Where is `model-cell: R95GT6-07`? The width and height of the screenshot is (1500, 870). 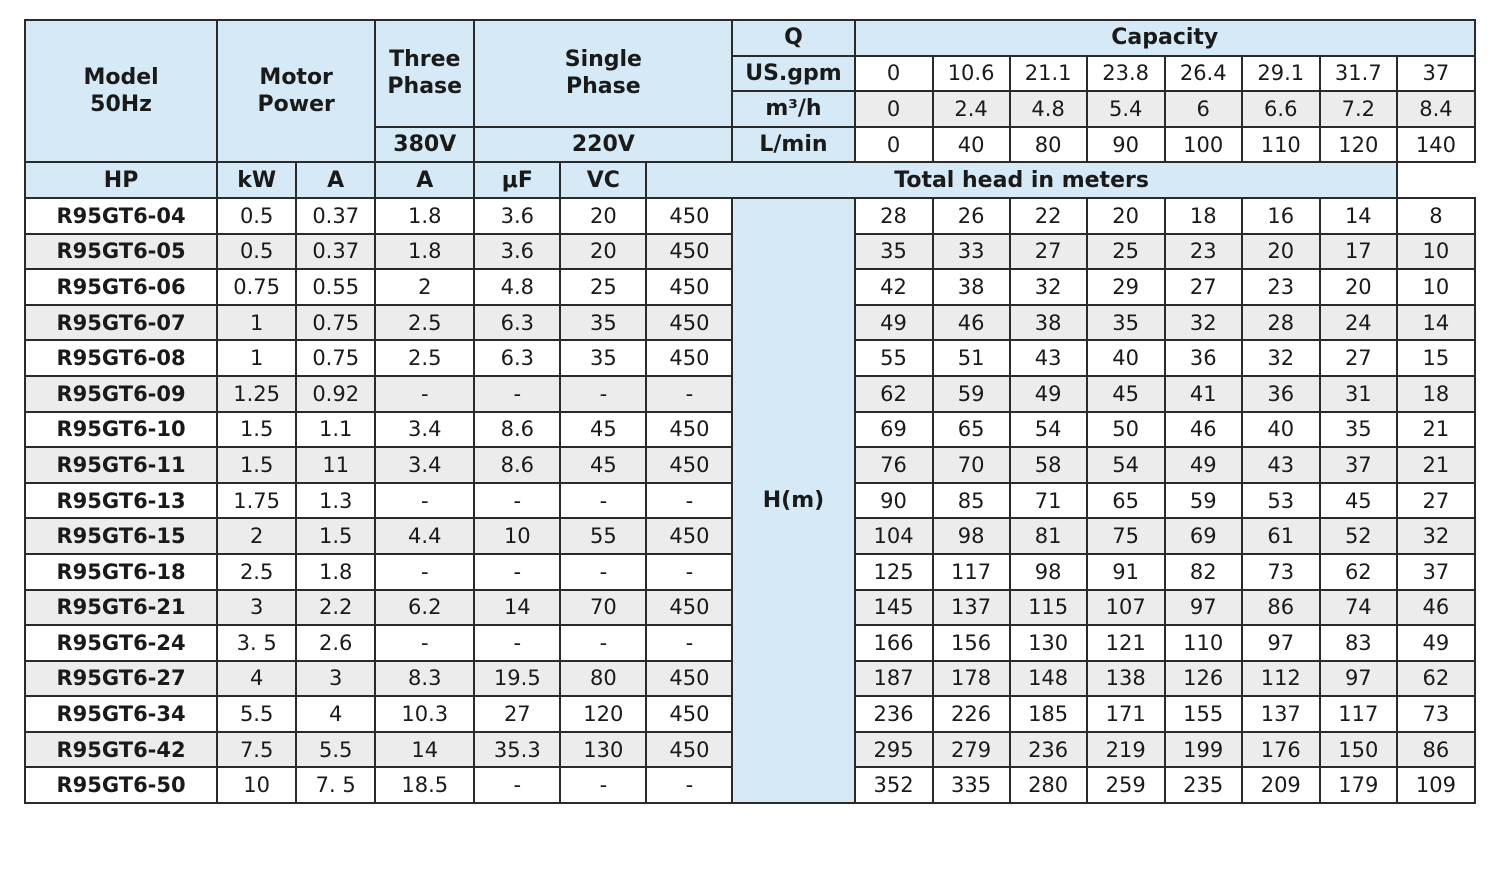
model-cell: R95GT6-07 is located at coordinates (121, 322).